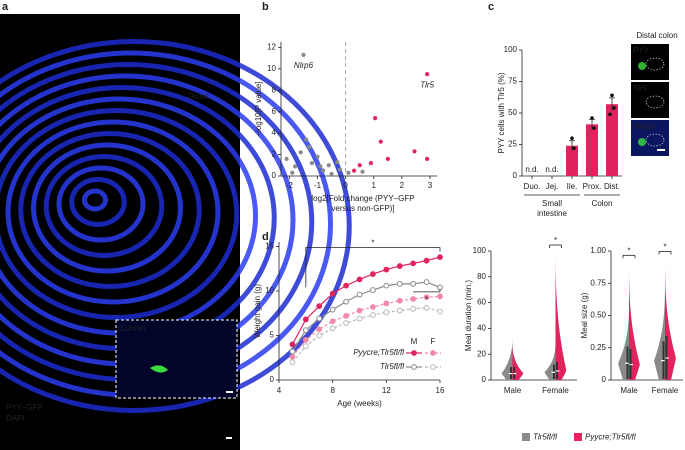  What do you see at coordinates (402, 185) in the screenshot?
I see `x-tick-label: 2` at bounding box center [402, 185].